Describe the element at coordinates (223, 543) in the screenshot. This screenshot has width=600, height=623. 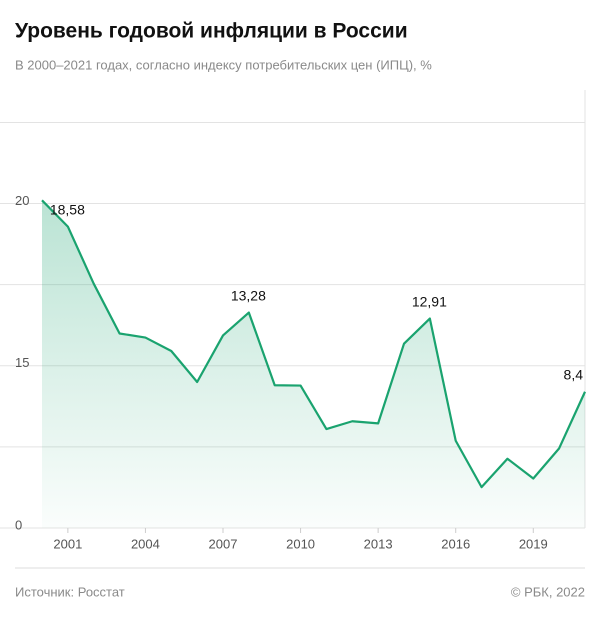
I see `x-tick-label: 2007` at that location.